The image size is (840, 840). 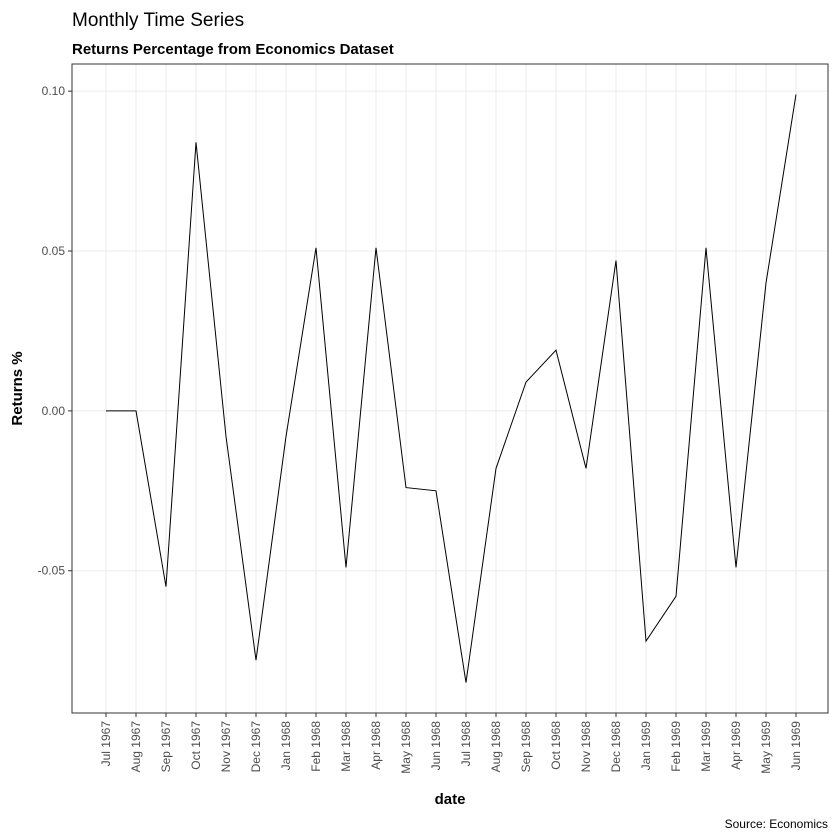 What do you see at coordinates (736, 745) in the screenshot?
I see `x-tick-label: Apr 1969` at bounding box center [736, 745].